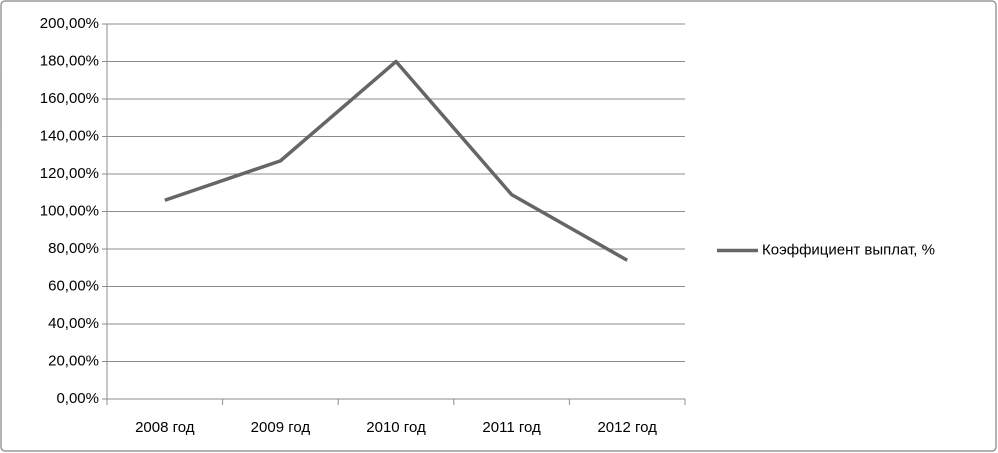  I want to click on y-tick-label: 0,00%, so click(77, 398).